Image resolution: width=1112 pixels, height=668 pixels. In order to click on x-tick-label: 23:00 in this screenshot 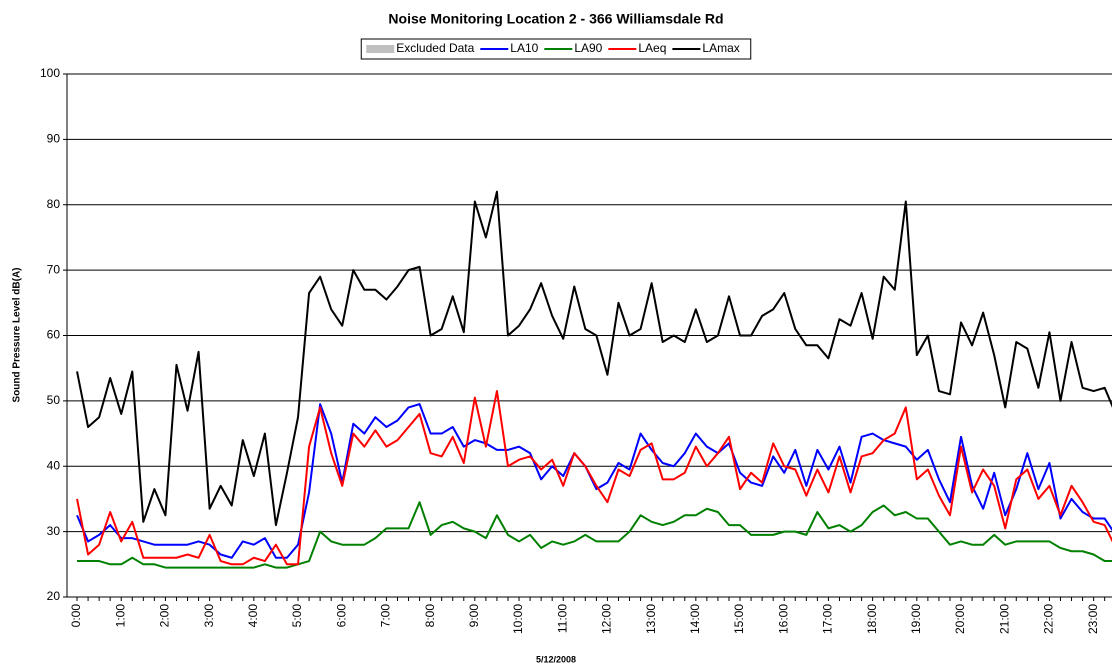, I will do `click(1093, 619)`.